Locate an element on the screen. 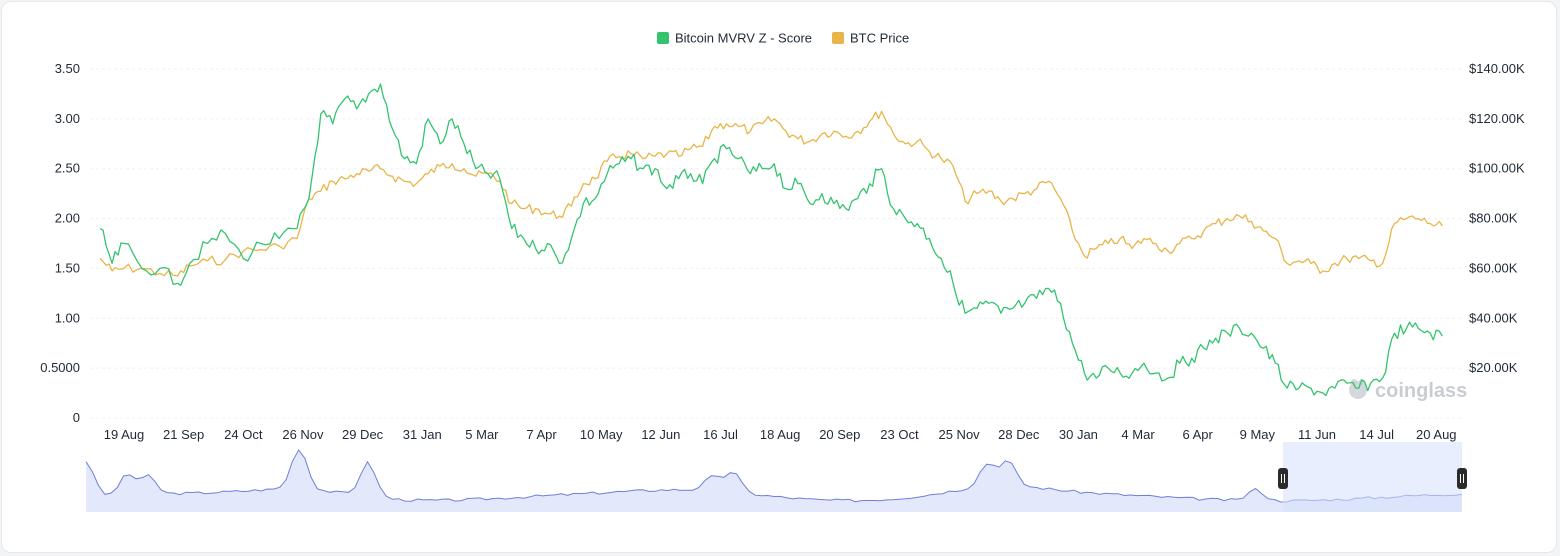 This screenshot has height=556, width=1560. legend-item-mvrv: Bitcoin MVRV Z - Score is located at coordinates (734, 38).